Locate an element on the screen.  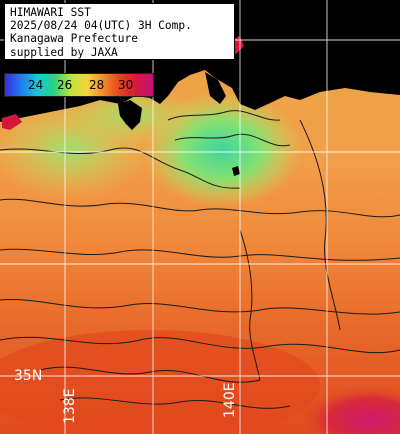
island-oshima is located at coordinates (236, 171).